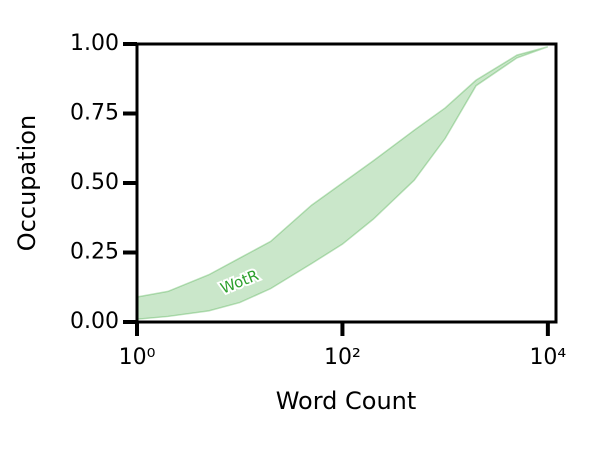 This screenshot has width=600, height=450. What do you see at coordinates (94, 43) in the screenshot?
I see `y-tick-label: 1.00` at bounding box center [94, 43].